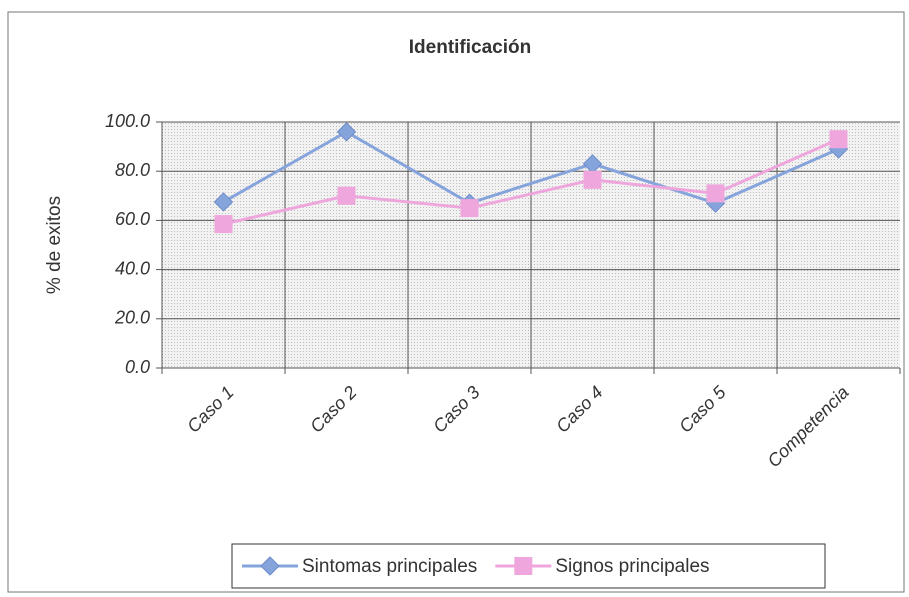 This screenshot has width=909, height=597. Describe the element at coordinates (632, 566) in the screenshot. I see `legend-label: Signos principales` at that location.